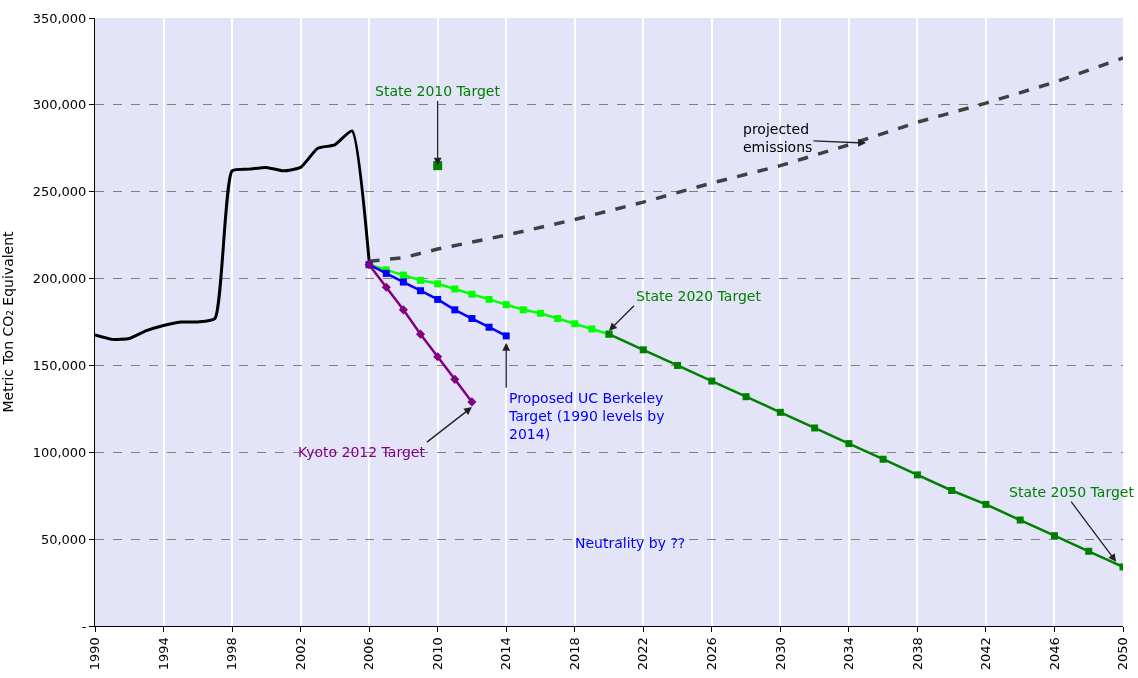  Describe the element at coordinates (437, 654) in the screenshot. I see `x-tick-label: 2010` at that location.